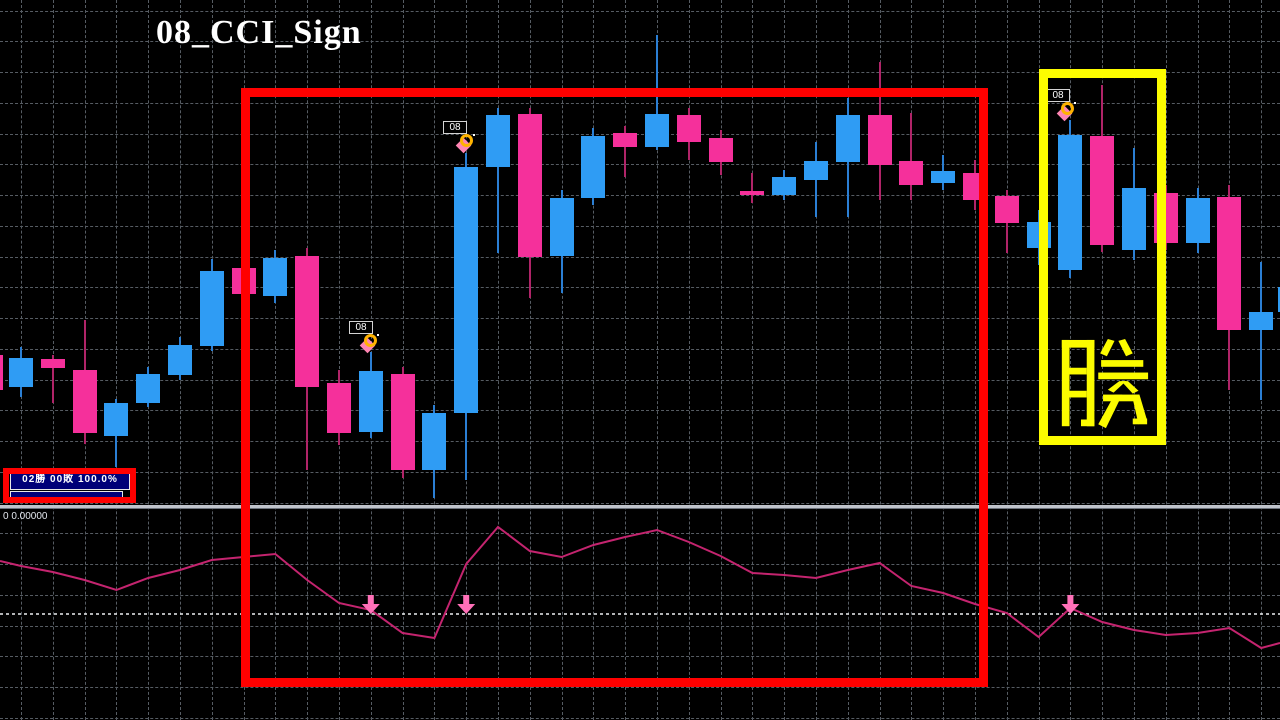  I want to click on page-title: 08_CCI_Sign, so click(259, 32).